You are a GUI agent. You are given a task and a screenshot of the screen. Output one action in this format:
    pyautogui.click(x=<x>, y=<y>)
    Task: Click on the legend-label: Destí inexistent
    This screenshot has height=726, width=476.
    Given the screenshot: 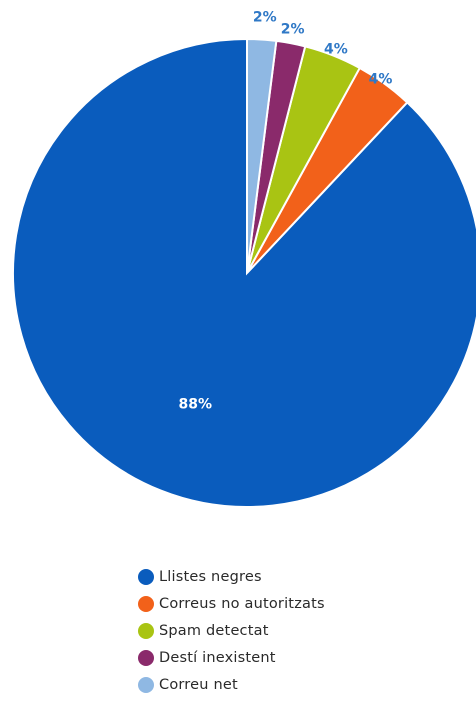 What is the action you would take?
    pyautogui.click(x=217, y=657)
    